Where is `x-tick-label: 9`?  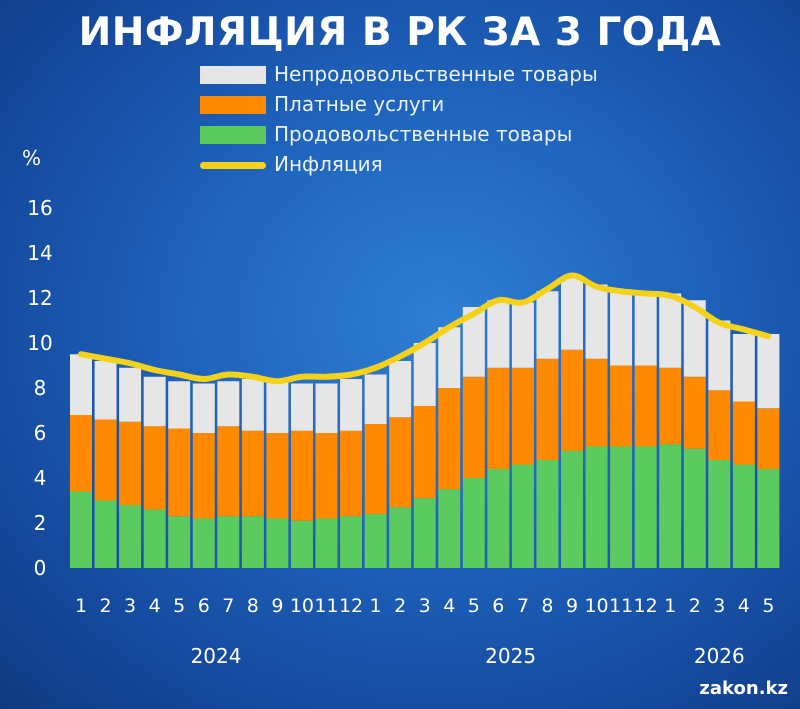 x-tick-label: 9 is located at coordinates (277, 606).